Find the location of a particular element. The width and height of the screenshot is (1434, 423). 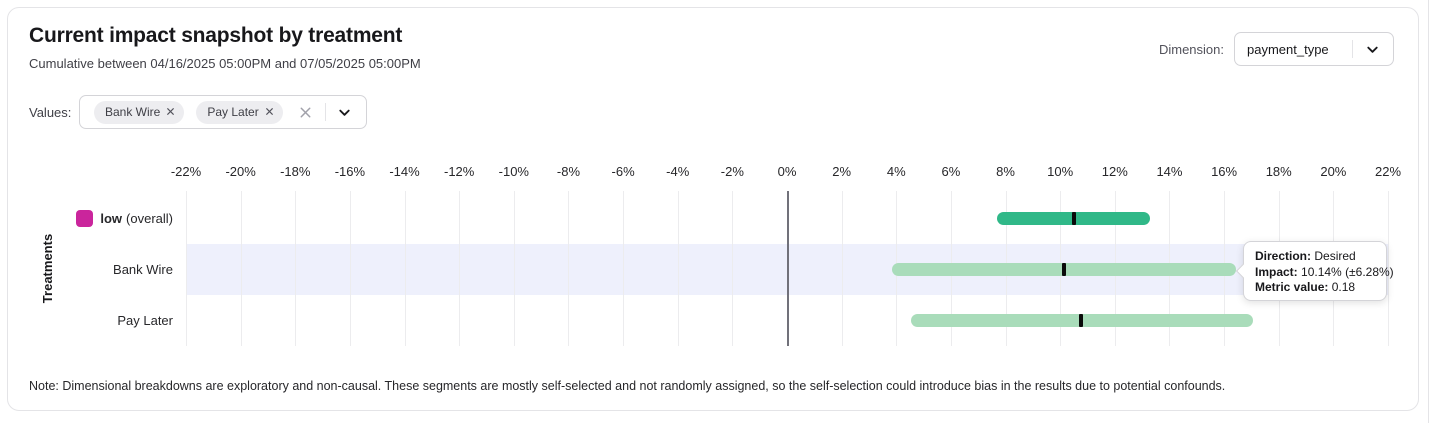

x-axis-tick-label: -18% is located at coordinates (295, 171).